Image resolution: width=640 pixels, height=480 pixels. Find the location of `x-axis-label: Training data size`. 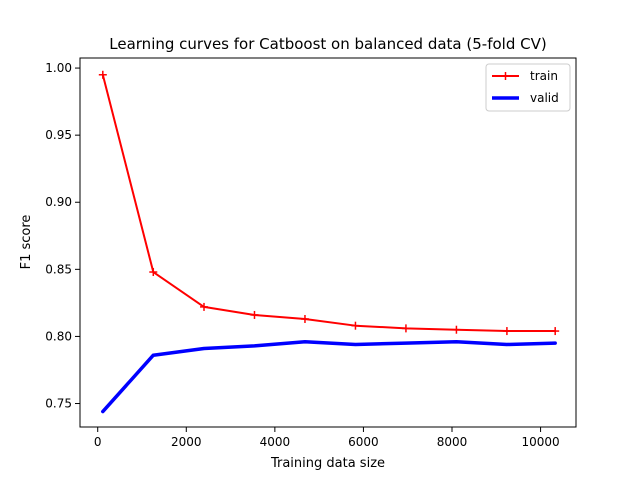

x-axis-label: Training data size is located at coordinates (327, 463).